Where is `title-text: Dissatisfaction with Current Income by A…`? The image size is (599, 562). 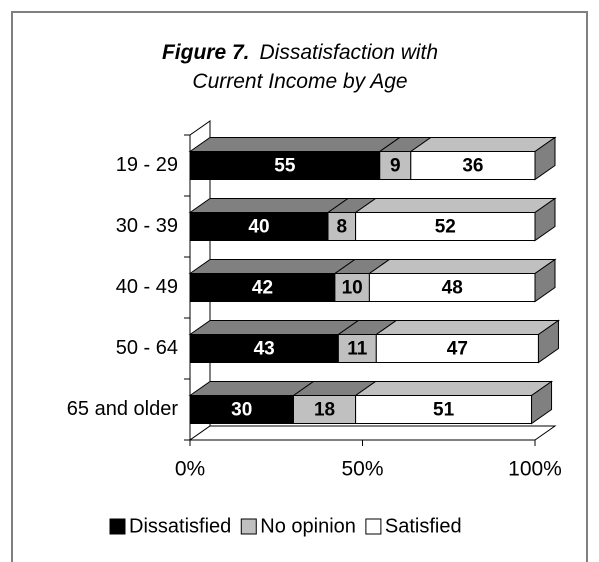 title-text: Dissatisfaction with Current Income by A… is located at coordinates (315, 67).